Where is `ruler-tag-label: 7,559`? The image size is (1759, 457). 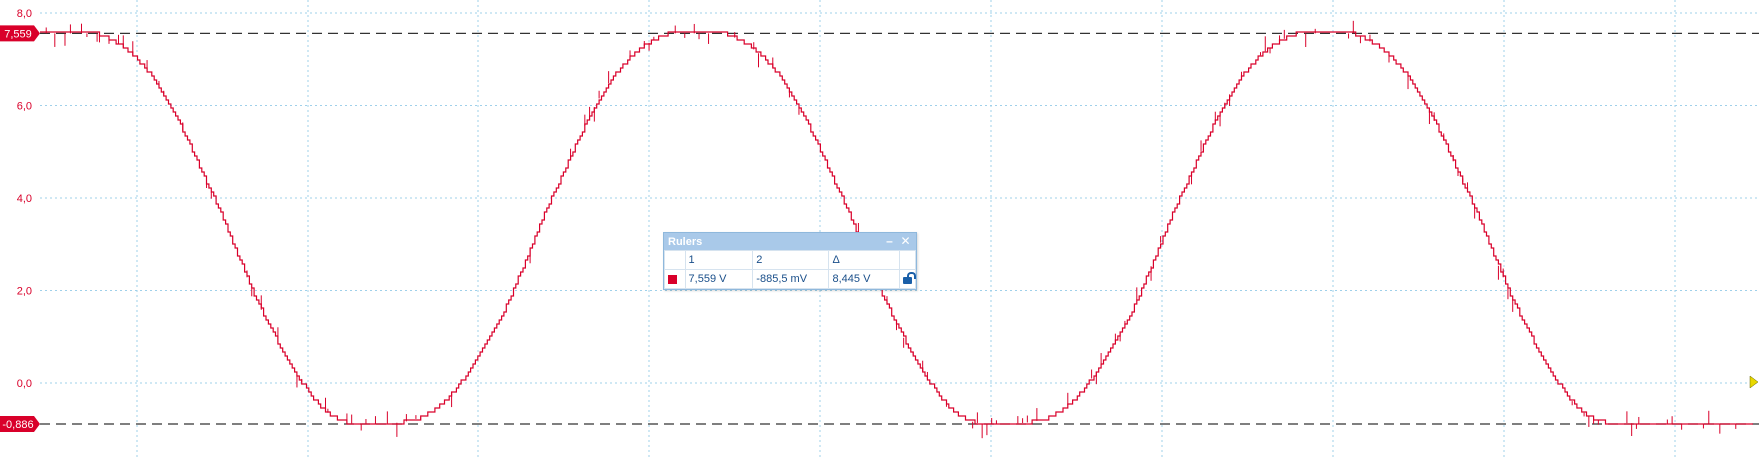
ruler-tag-label: 7,559 is located at coordinates (18, 34).